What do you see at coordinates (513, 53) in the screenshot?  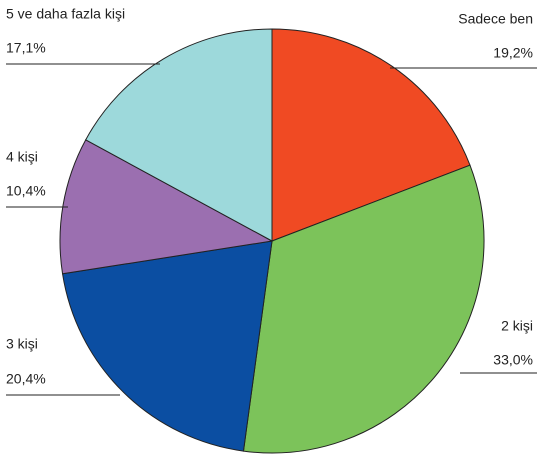 I see `slice-value-label: 19,2%` at bounding box center [513, 53].